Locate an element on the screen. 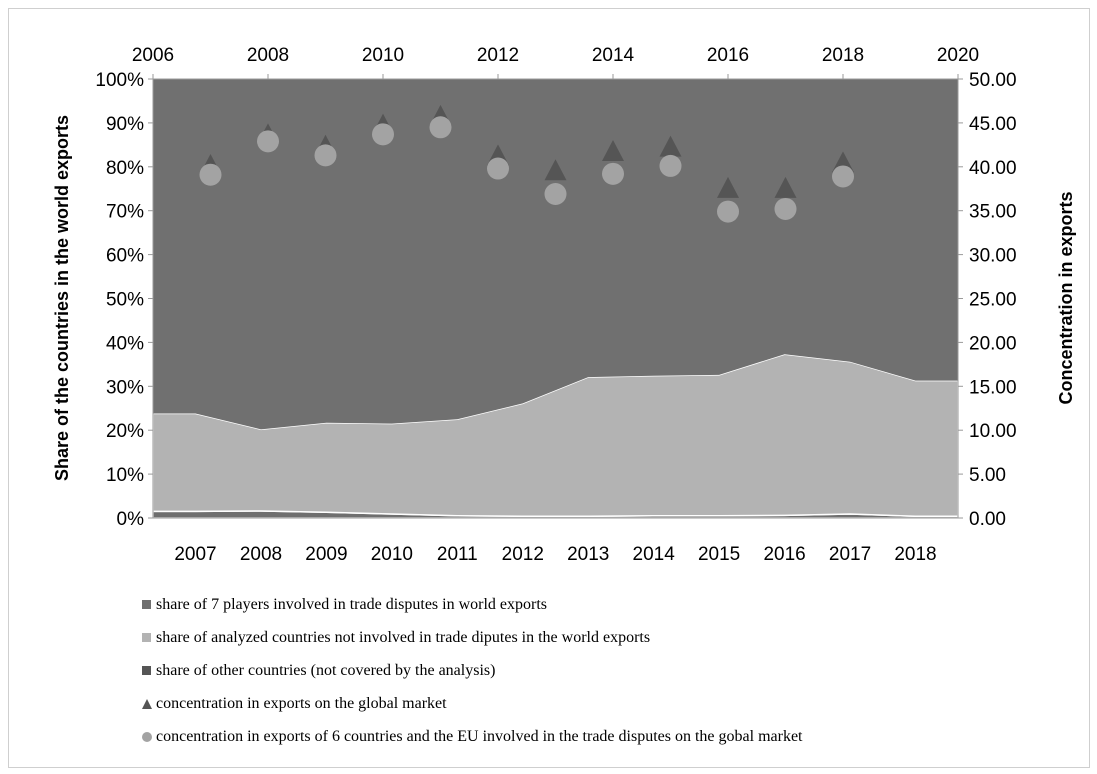  x-tick-label: 2009 is located at coordinates (326, 554).